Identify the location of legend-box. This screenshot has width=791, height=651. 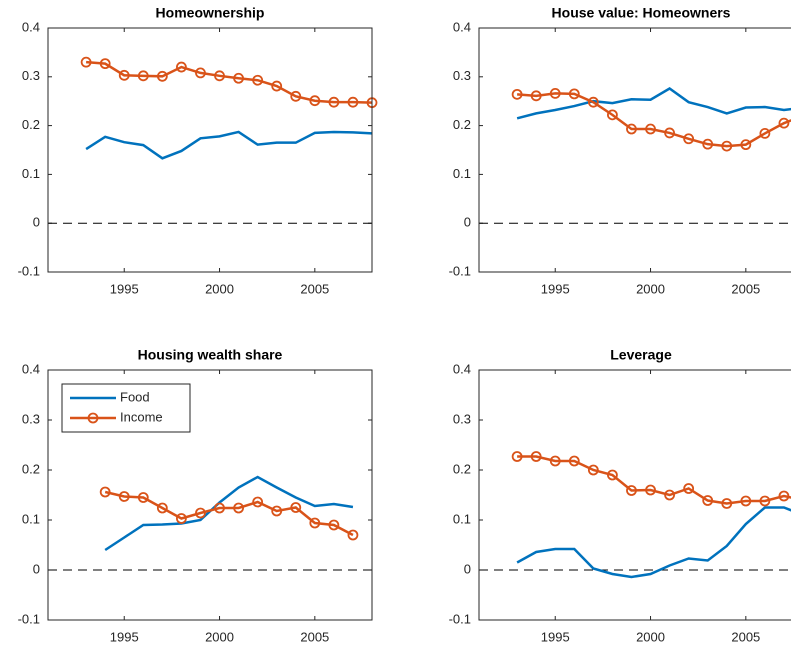
(126, 408).